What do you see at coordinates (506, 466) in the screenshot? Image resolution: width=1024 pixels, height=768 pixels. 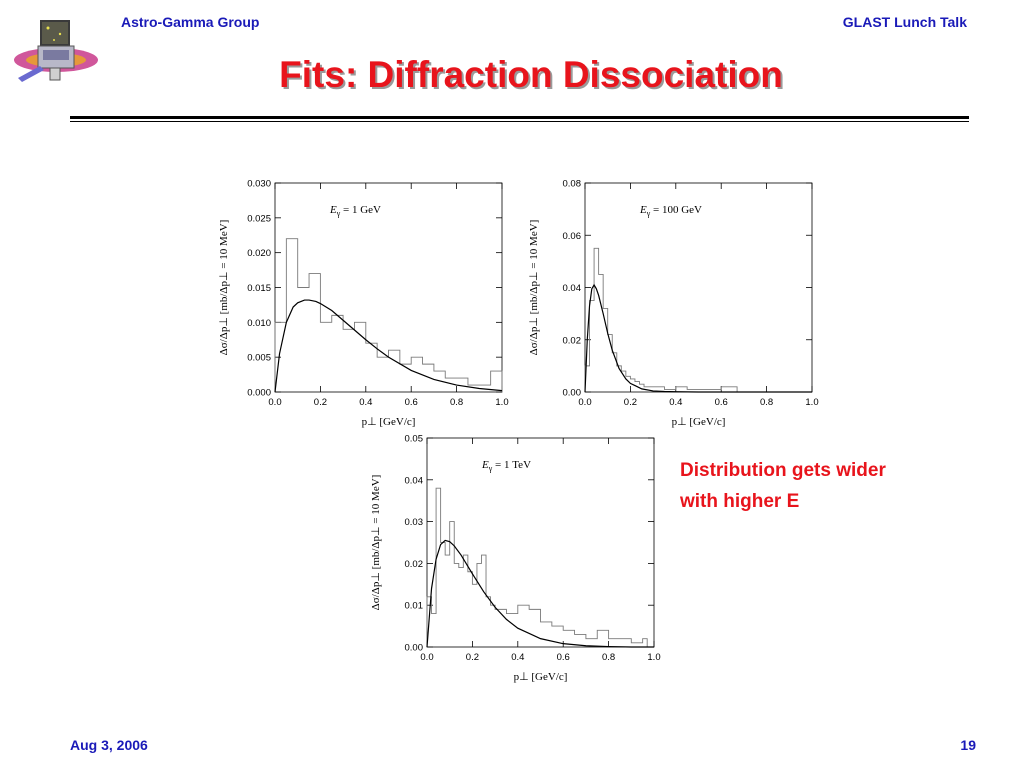 I see `energy-label: Eγ = 1 TeV` at bounding box center [506, 466].